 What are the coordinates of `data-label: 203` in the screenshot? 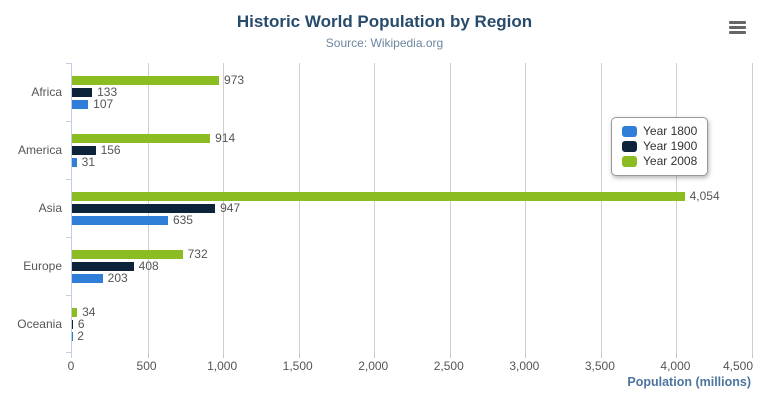 It's located at (117, 278).